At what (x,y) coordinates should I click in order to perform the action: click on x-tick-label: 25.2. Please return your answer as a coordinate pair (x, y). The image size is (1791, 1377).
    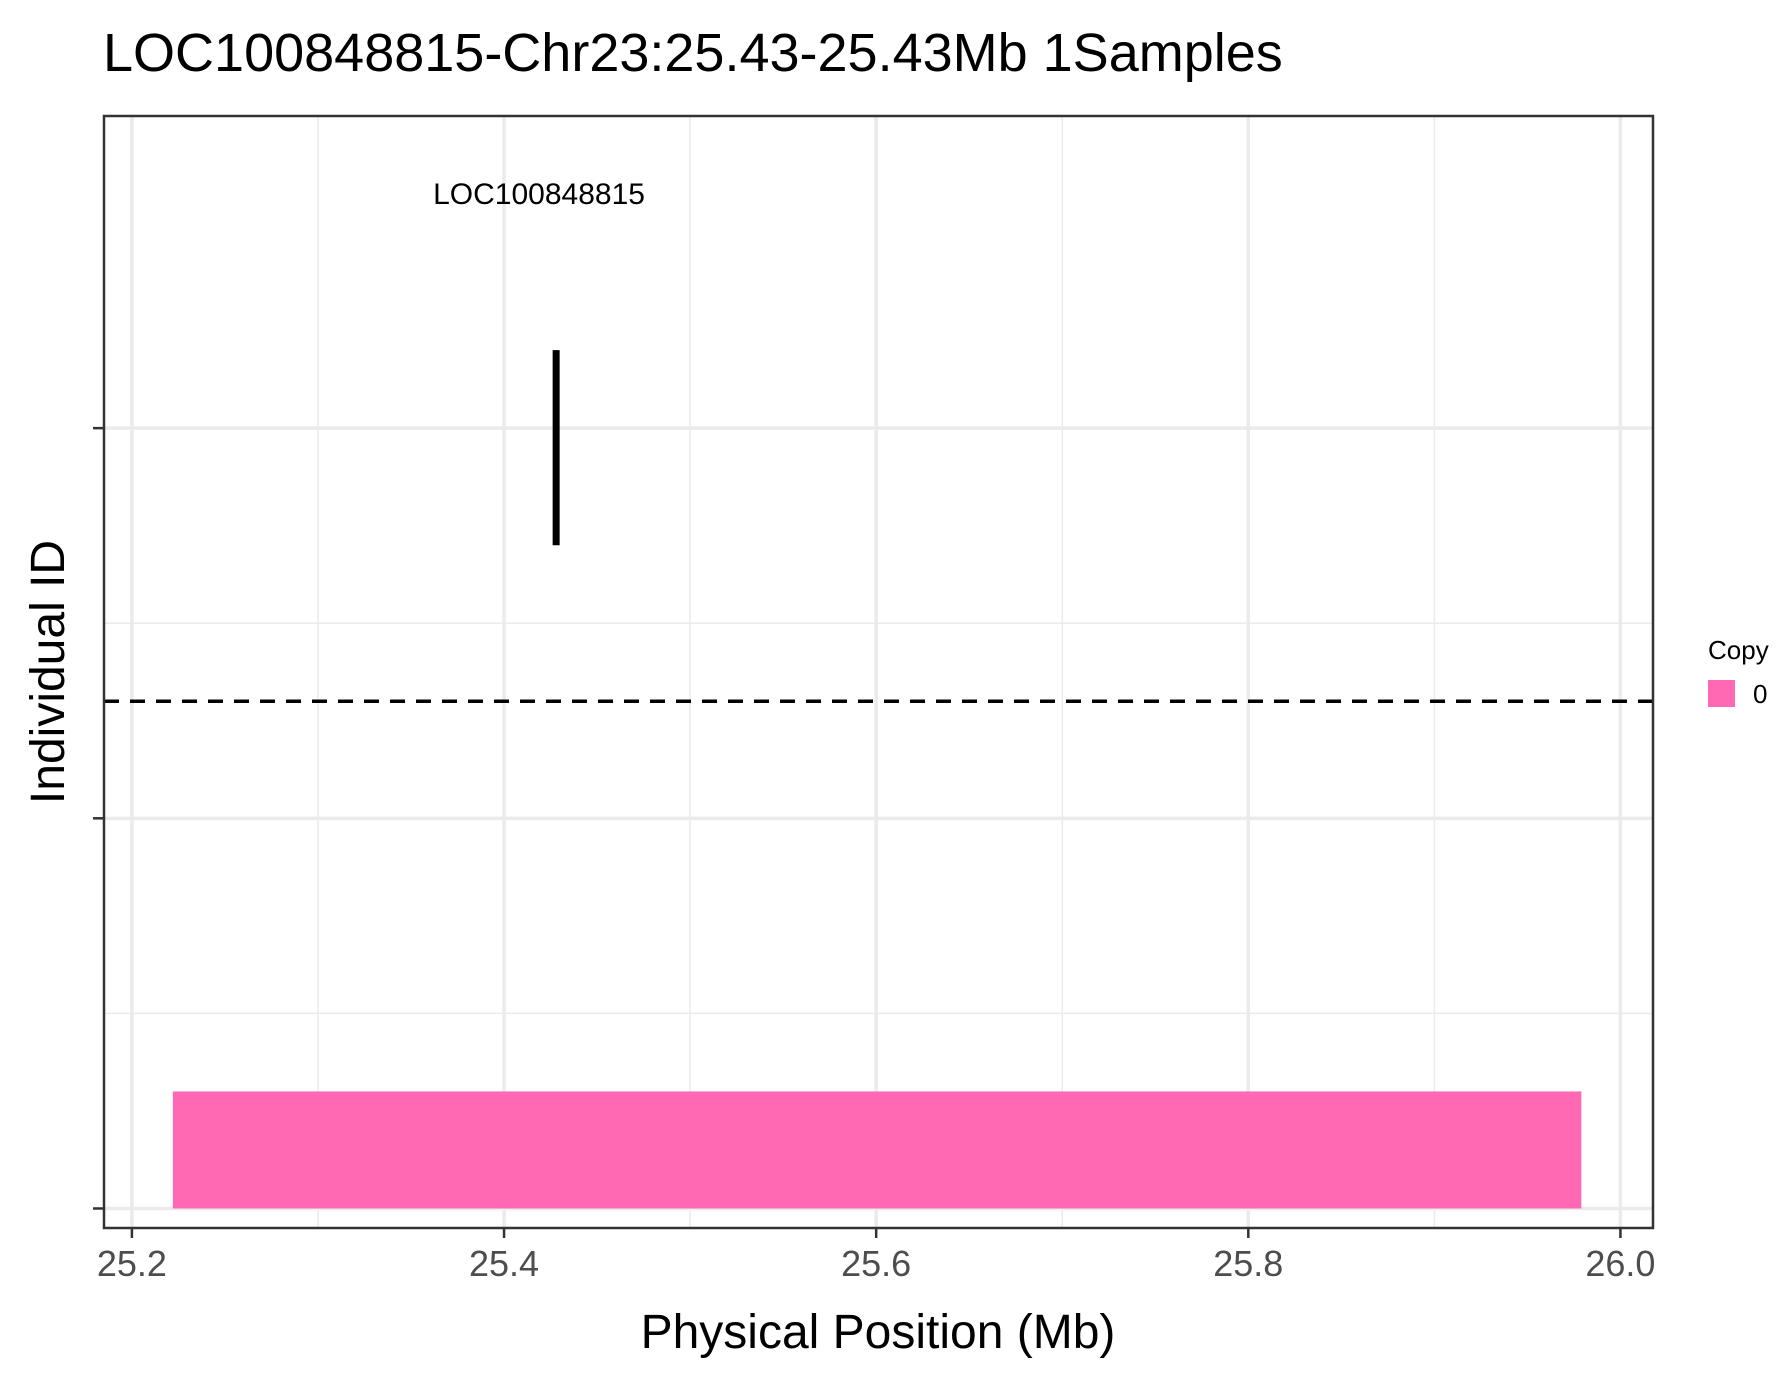
    Looking at the image, I should click on (132, 1263).